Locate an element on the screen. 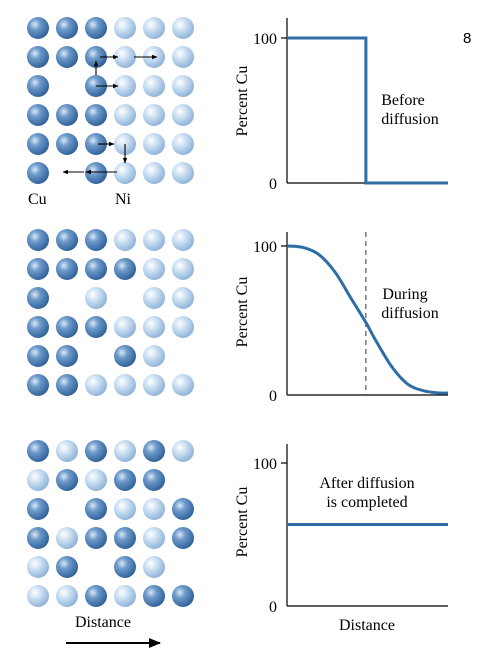 The width and height of the screenshot is (490, 667). page-number: 8 is located at coordinates (467, 38).